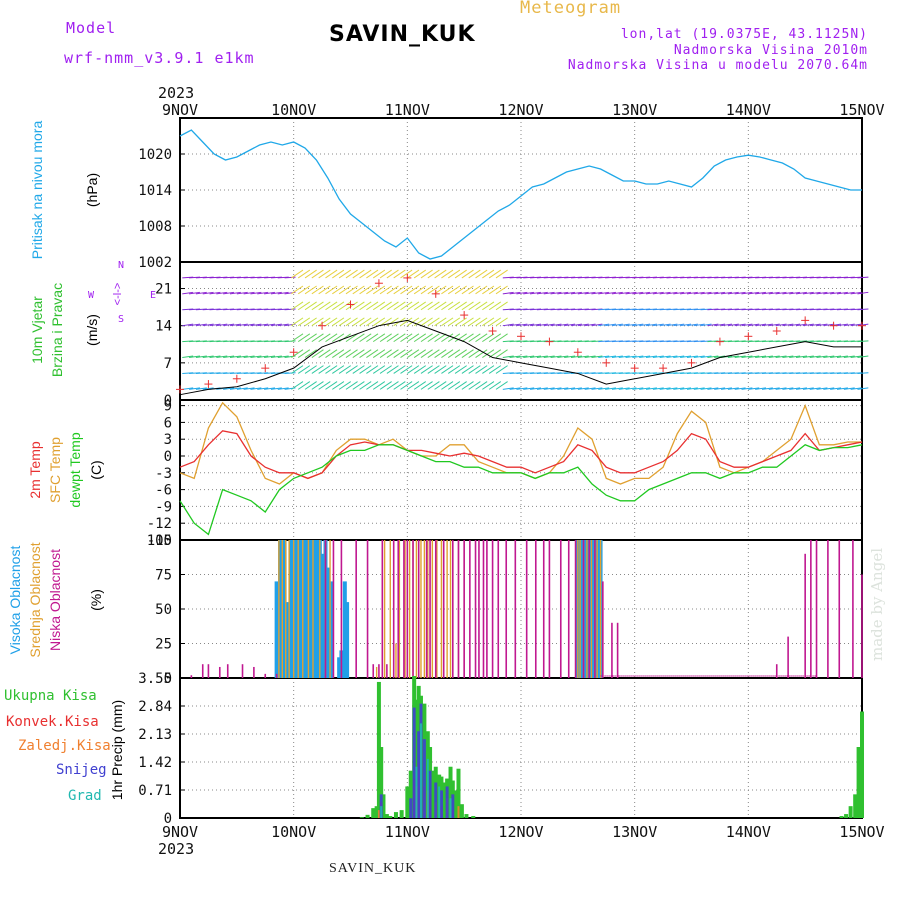  What do you see at coordinates (52, 722) in the screenshot?
I see `precip-legend-1: Konvek.Kisa` at bounding box center [52, 722].